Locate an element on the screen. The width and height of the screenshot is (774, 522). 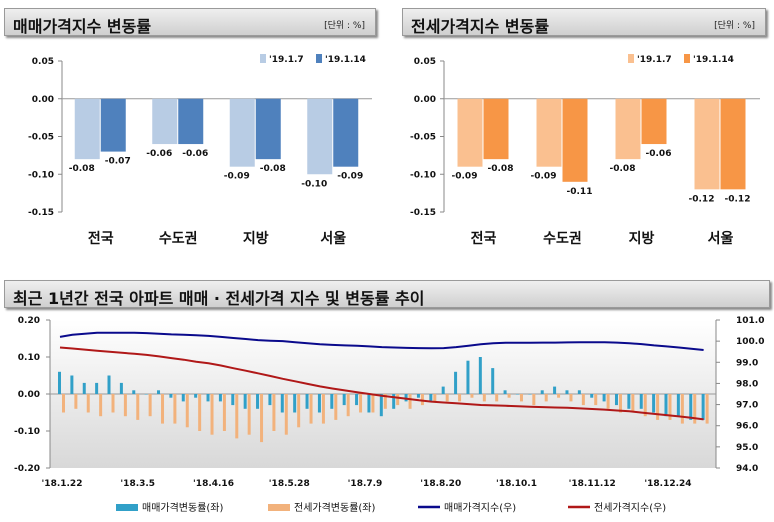
trend-sale-index-line is located at coordinates (381, 341).